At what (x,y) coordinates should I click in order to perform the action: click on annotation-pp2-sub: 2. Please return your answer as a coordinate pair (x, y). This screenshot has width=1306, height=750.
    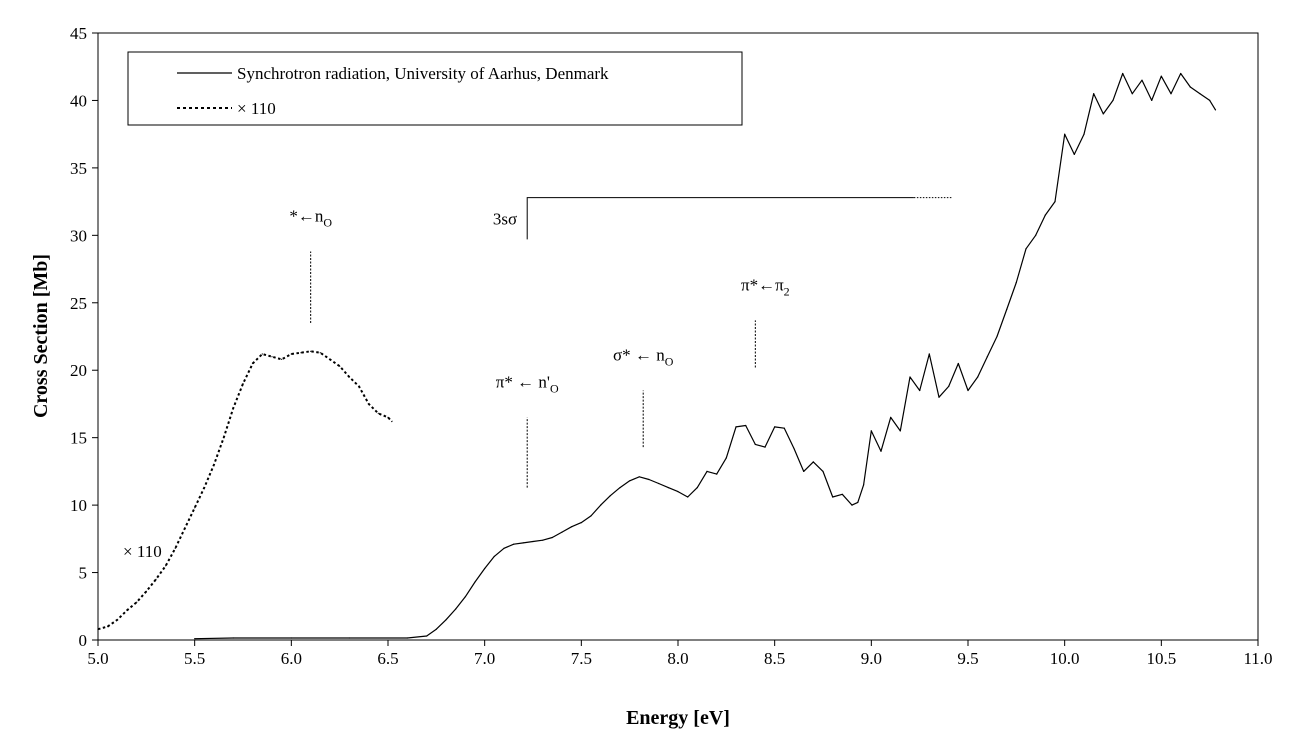
    Looking at the image, I should click on (787, 291).